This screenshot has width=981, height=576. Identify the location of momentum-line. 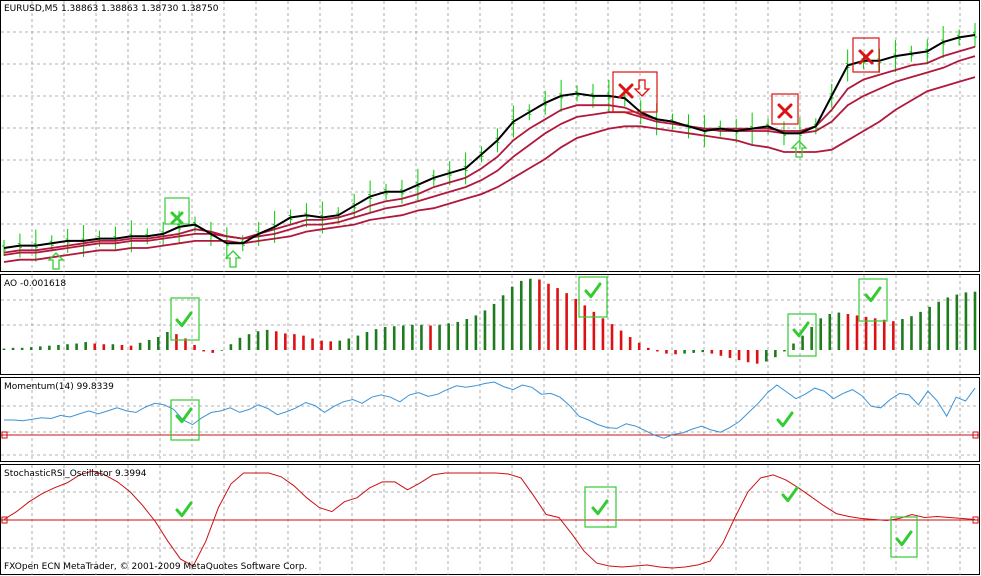
(490, 410).